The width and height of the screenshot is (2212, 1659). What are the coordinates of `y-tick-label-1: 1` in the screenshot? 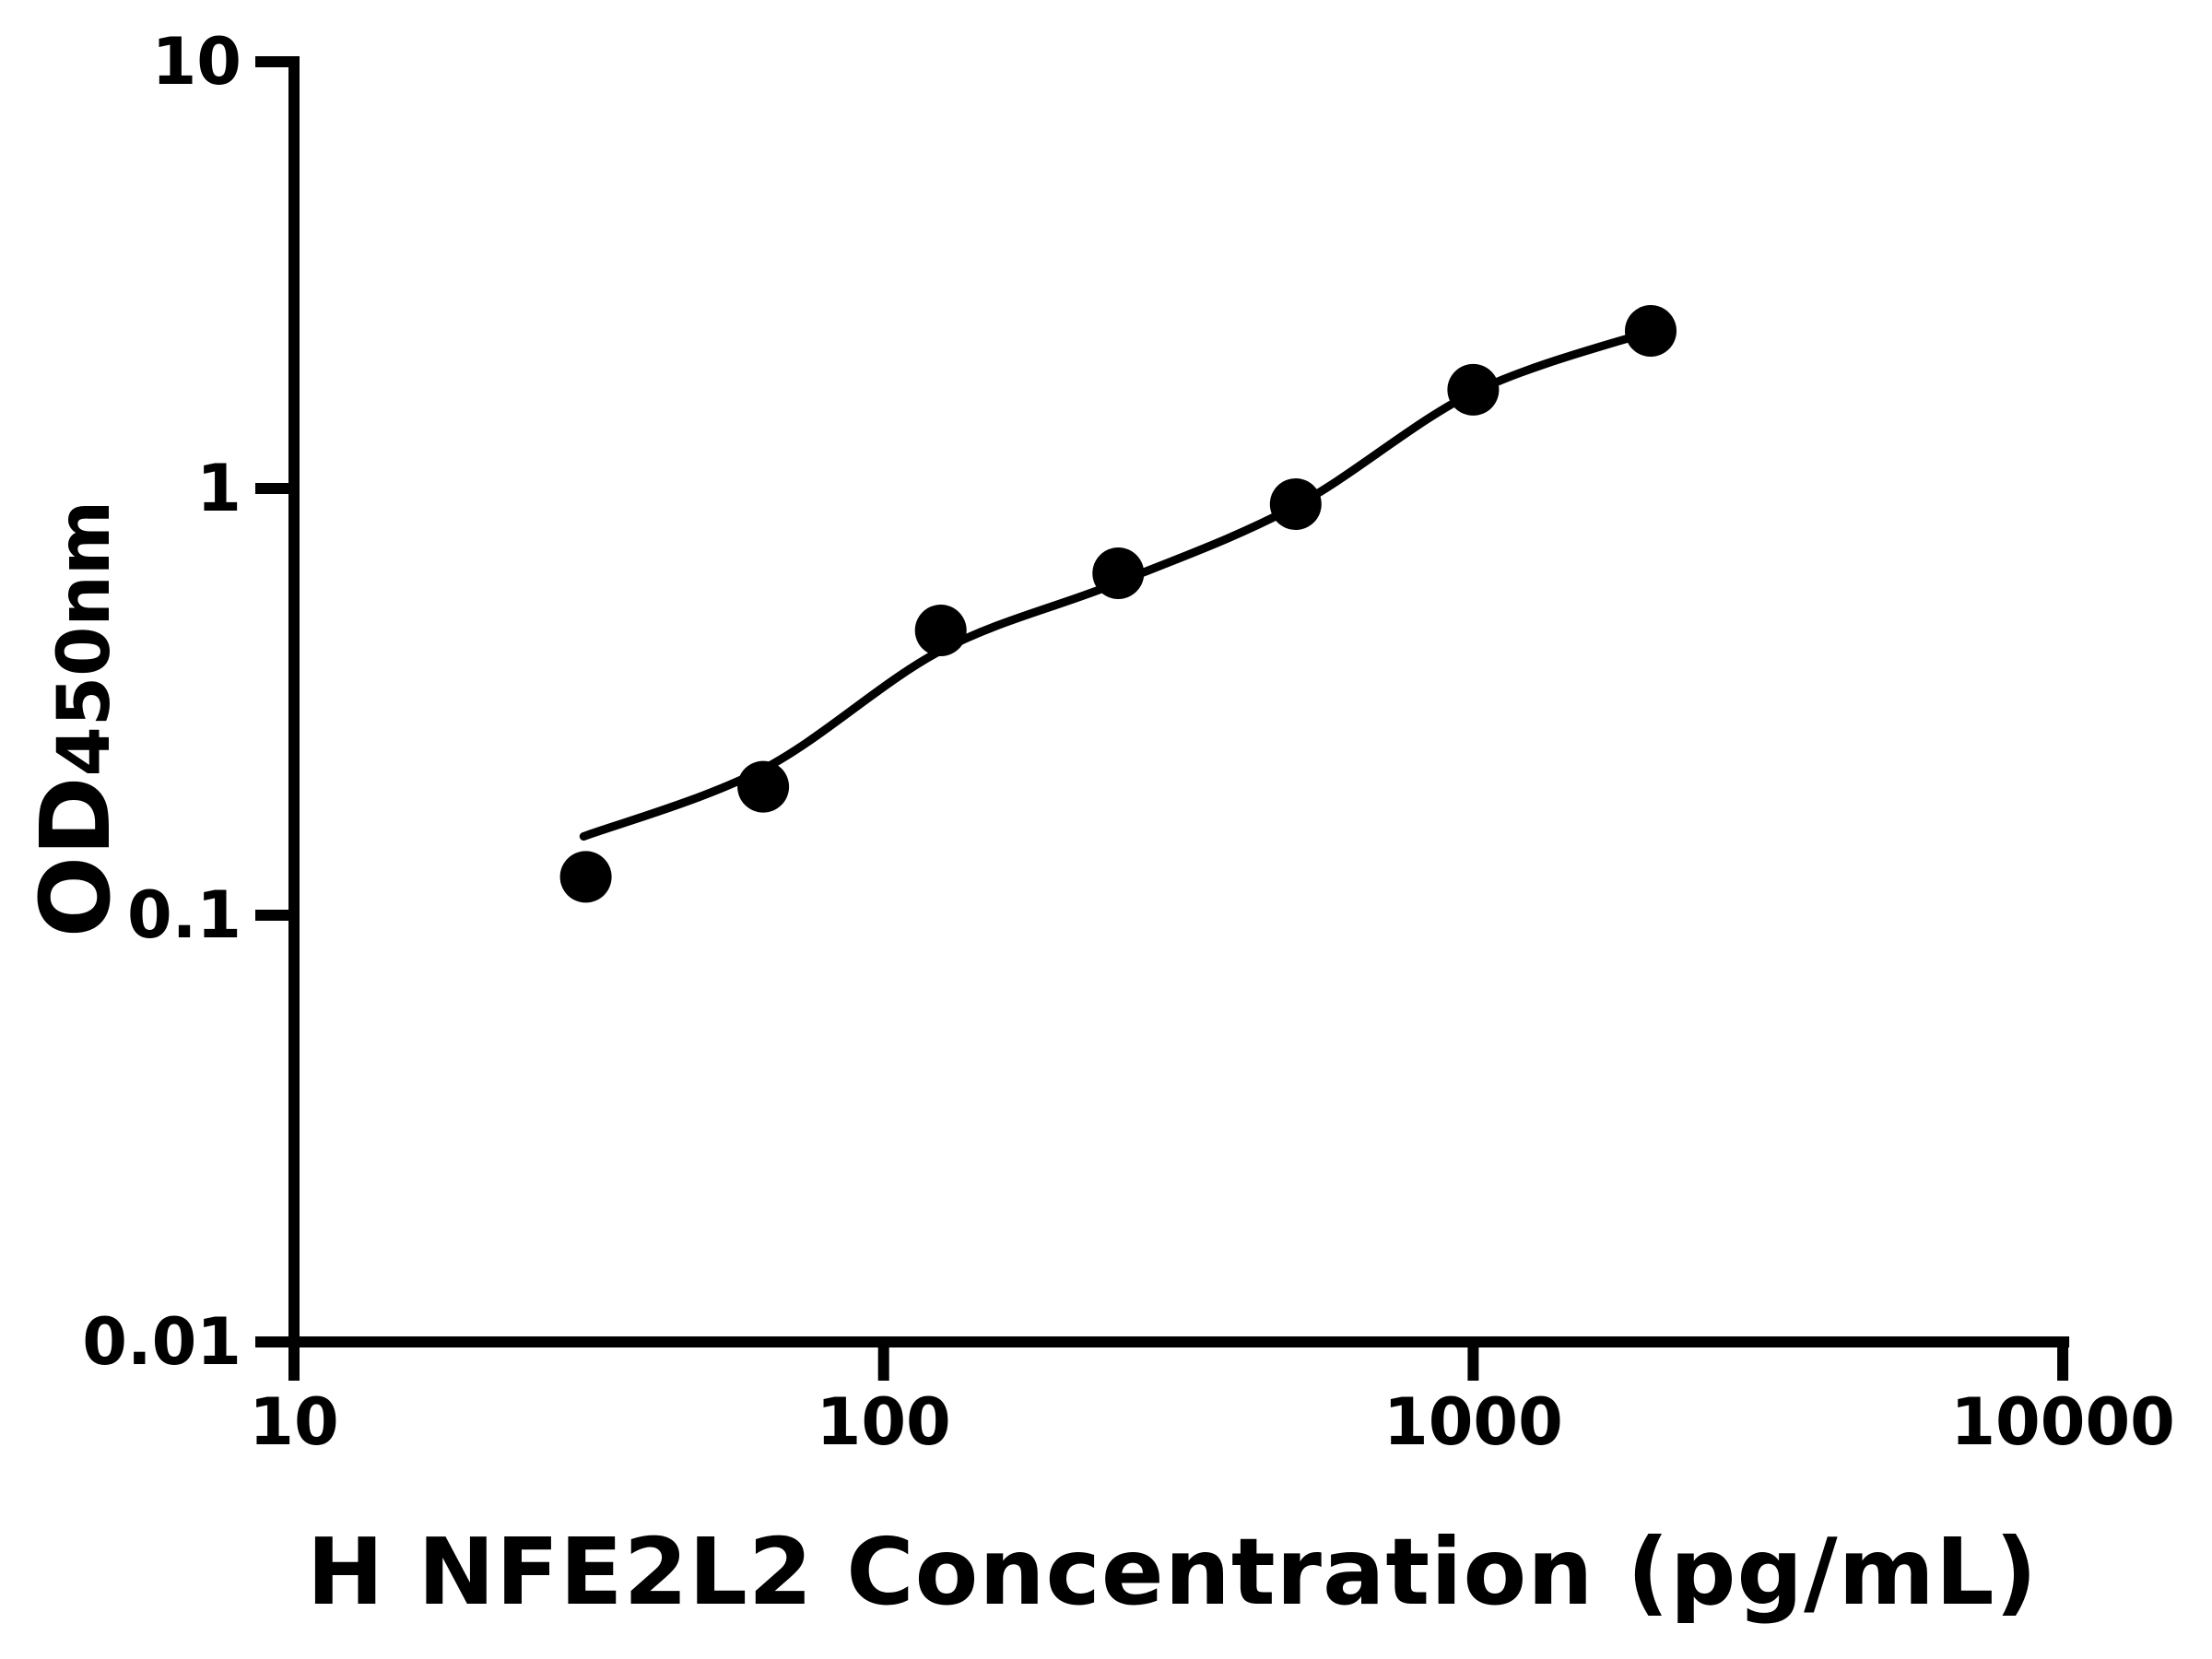 It's located at (218, 488).